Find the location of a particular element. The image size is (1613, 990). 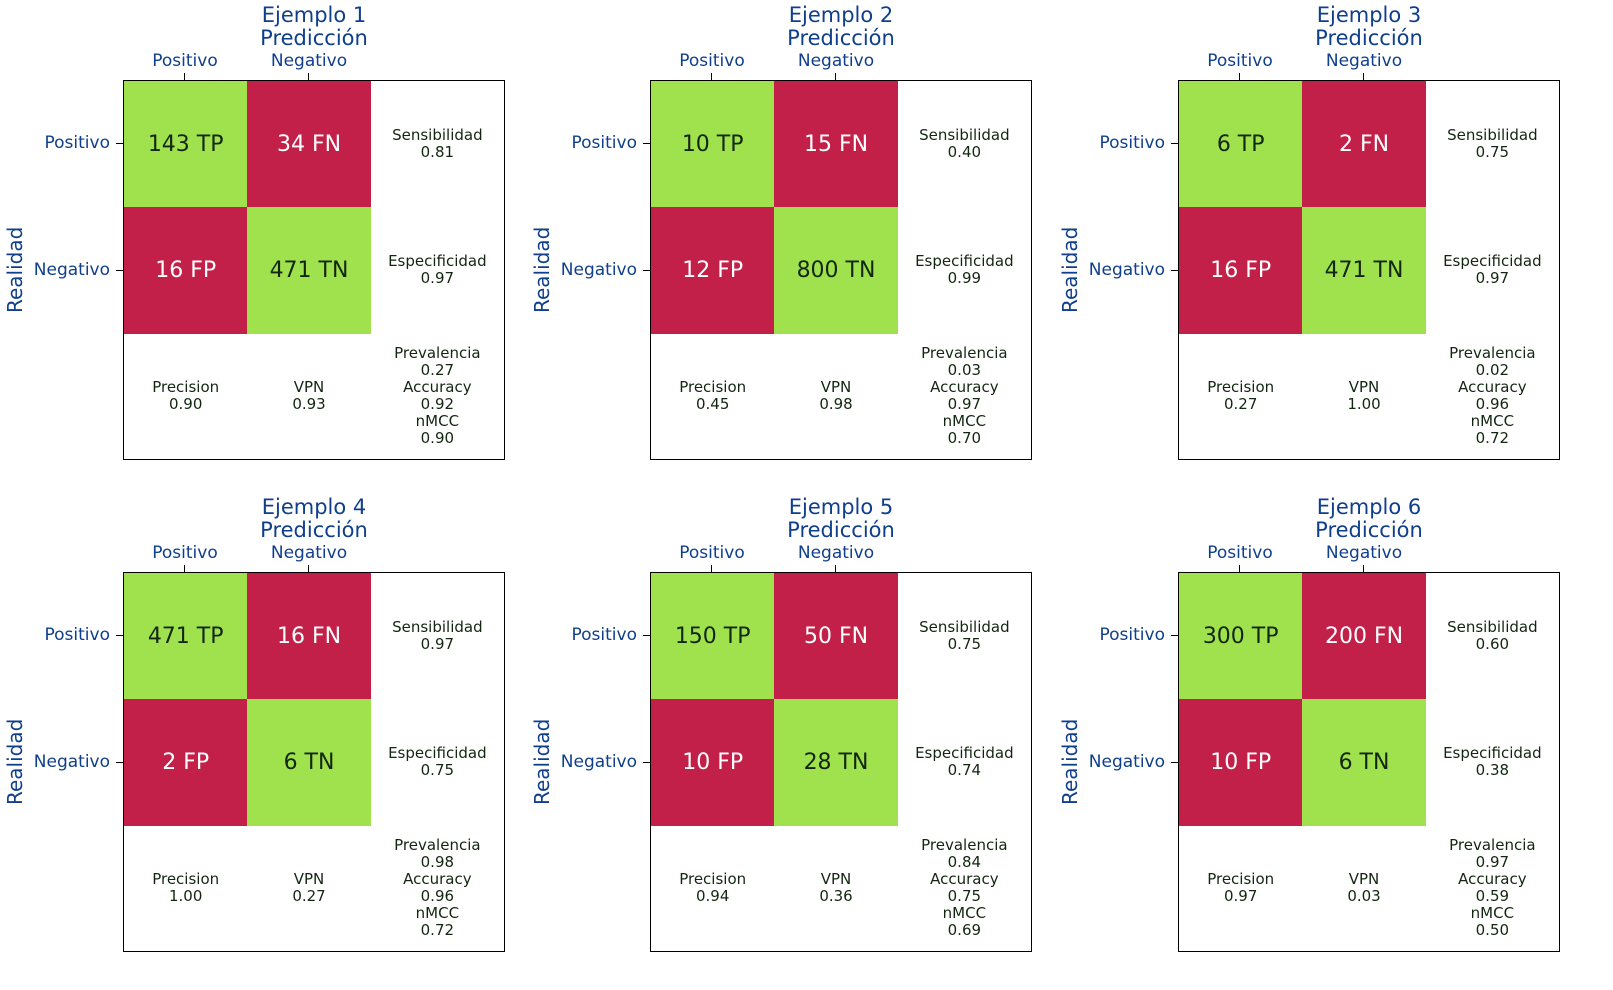

summary-stats: Prevalencia 0.27 Accuracy 0.92 nMCC 0.90 is located at coordinates (437, 396).